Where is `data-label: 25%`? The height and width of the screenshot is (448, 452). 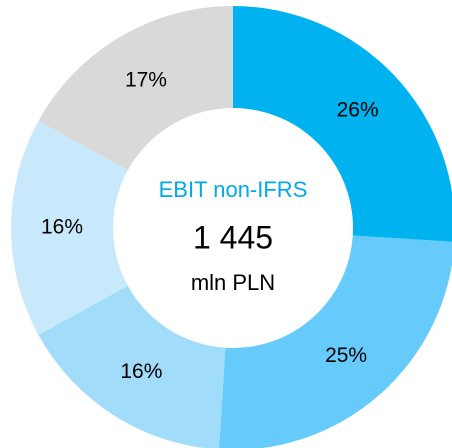 data-label: 25% is located at coordinates (346, 355).